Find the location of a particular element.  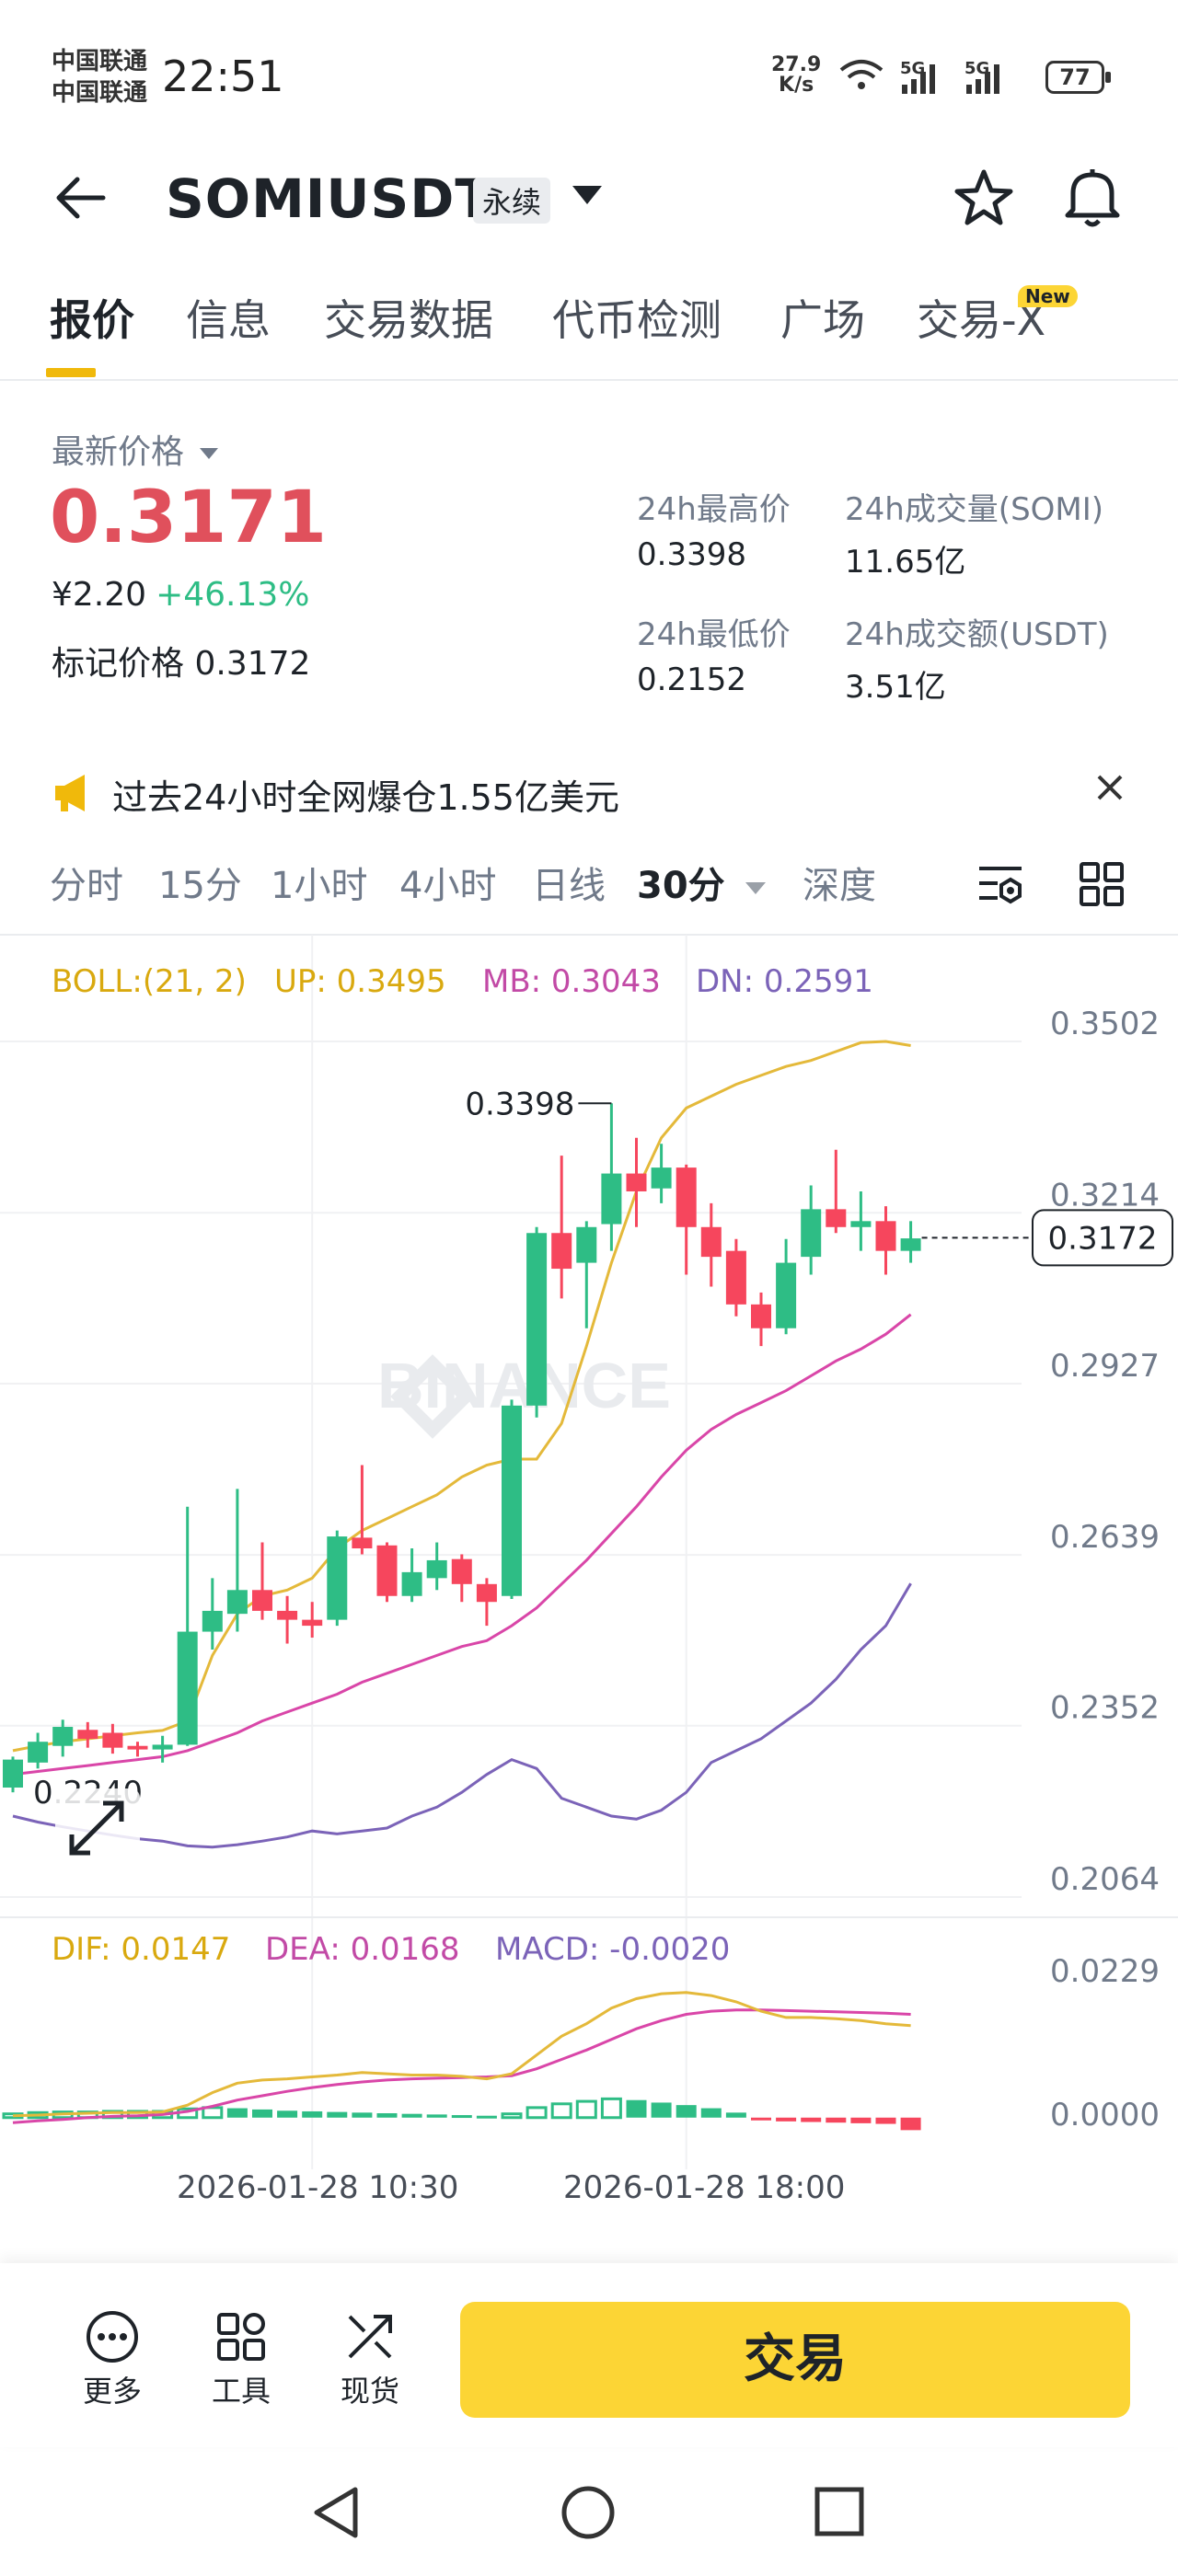

tab-square: 广场 is located at coordinates (822, 320).